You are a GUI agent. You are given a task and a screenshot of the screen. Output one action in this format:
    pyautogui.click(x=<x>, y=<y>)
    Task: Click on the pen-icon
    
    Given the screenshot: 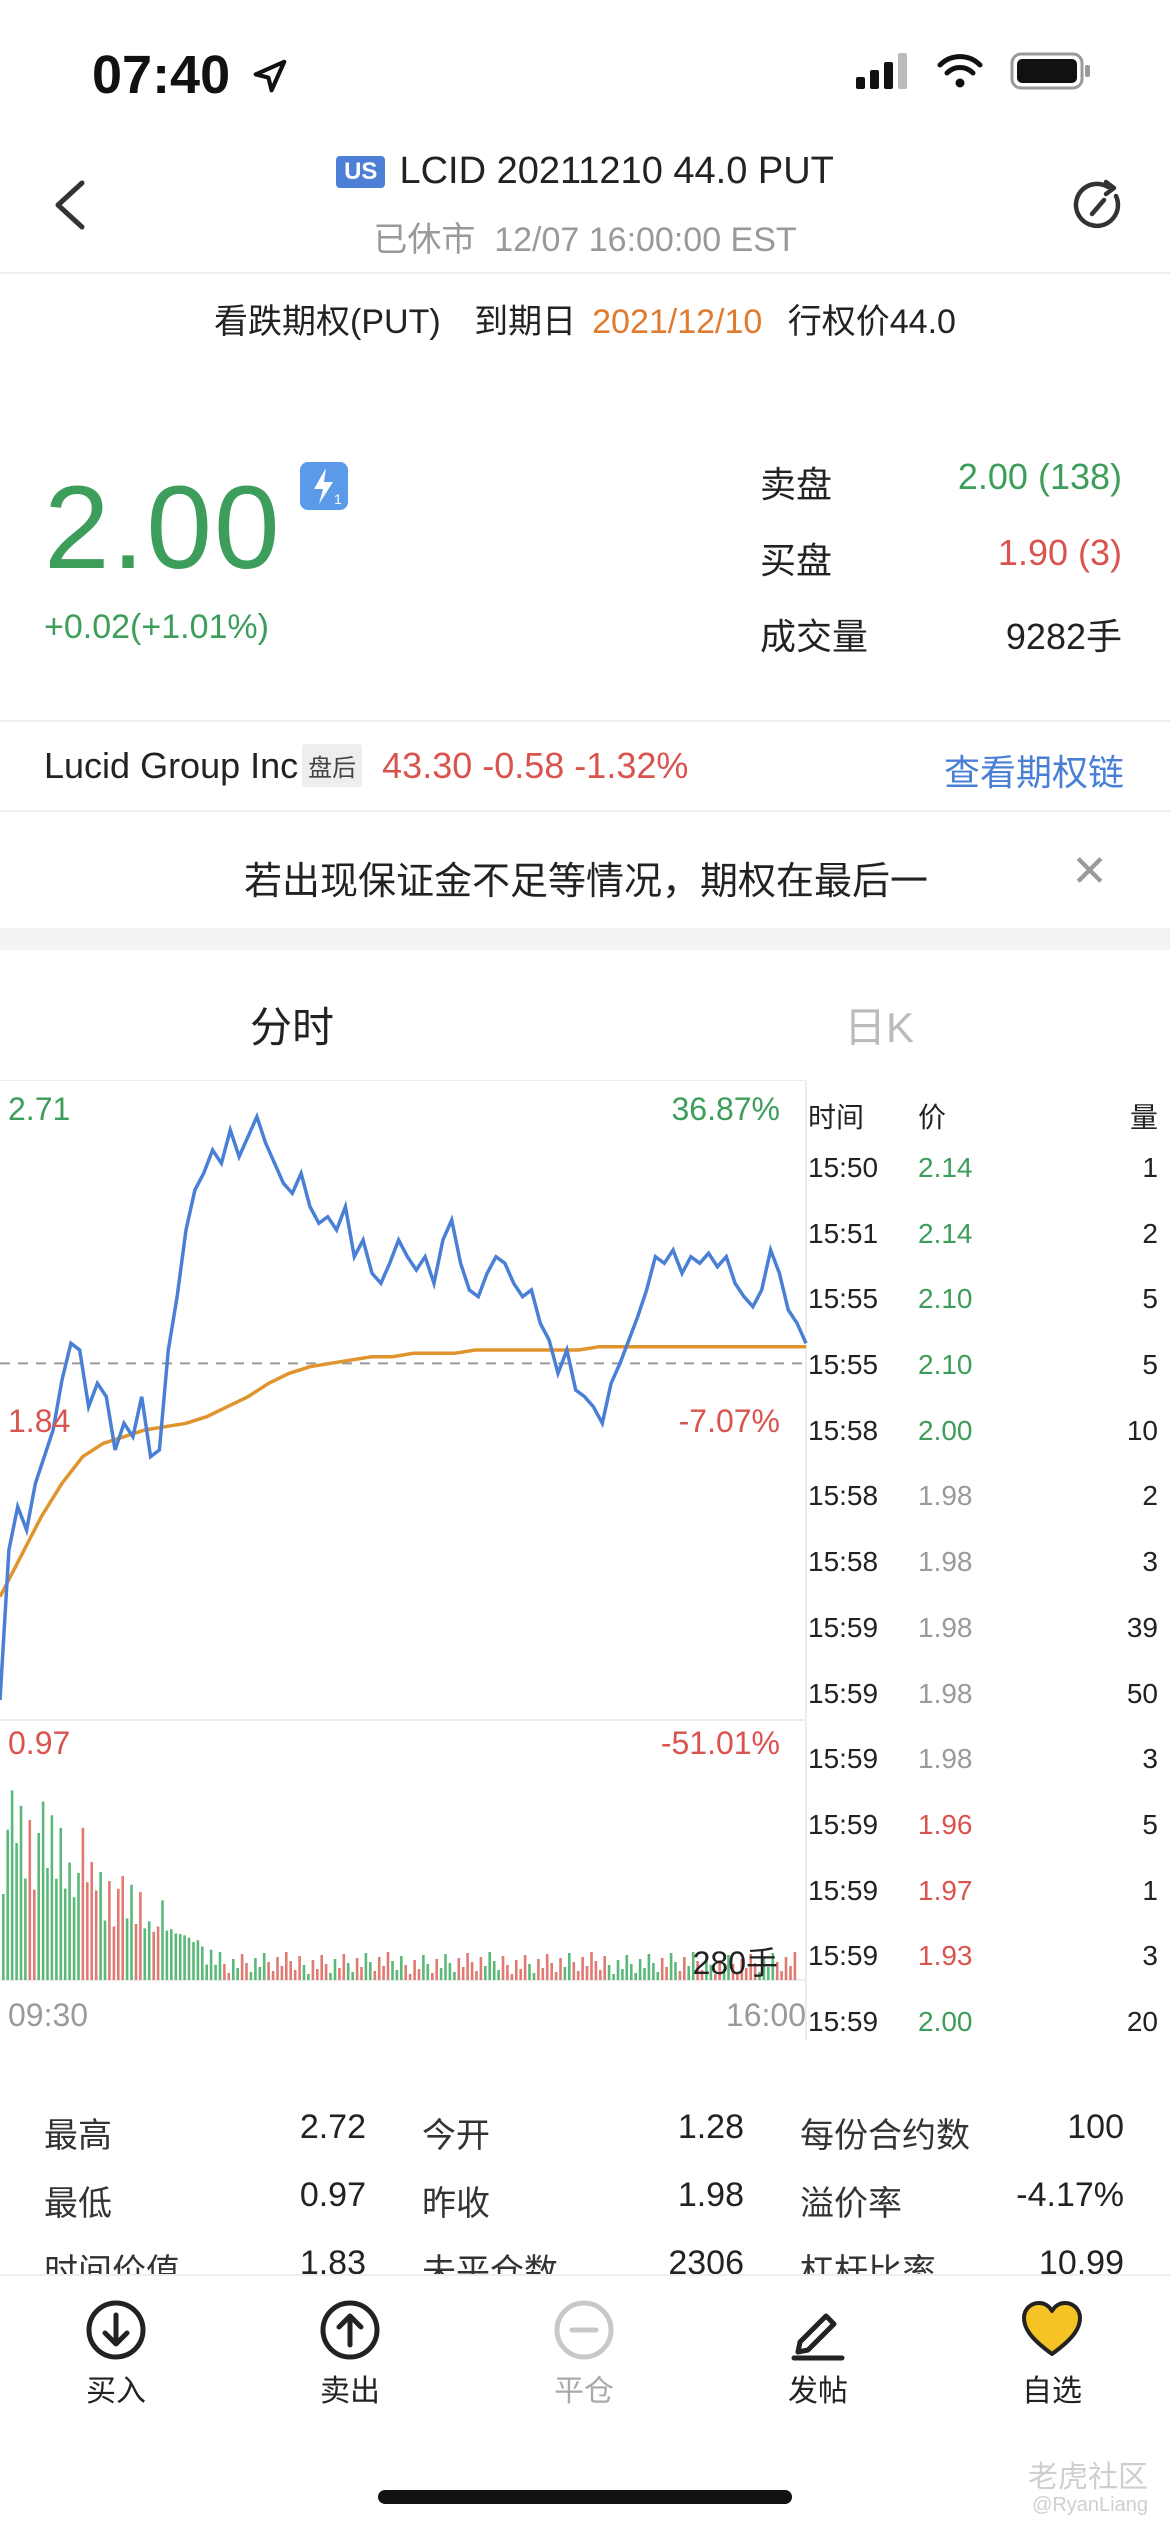 What is the action you would take?
    pyautogui.click(x=818, y=2337)
    